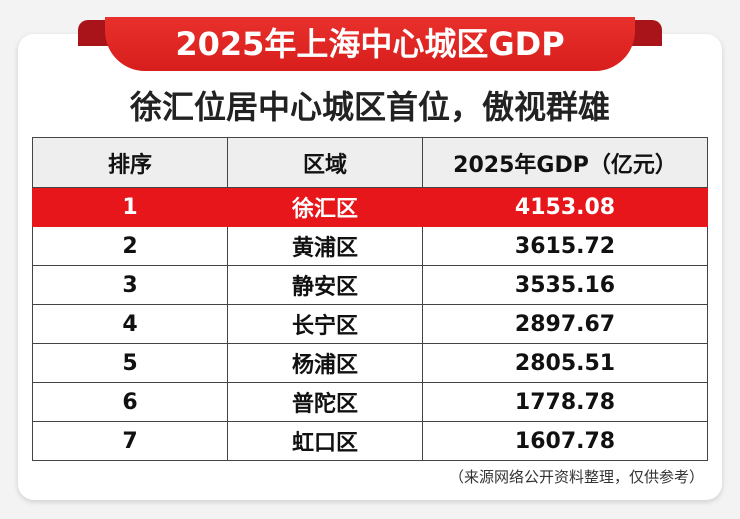 The image size is (740, 519). Describe the element at coordinates (130, 402) in the screenshot. I see `rank-cell: 6` at that location.